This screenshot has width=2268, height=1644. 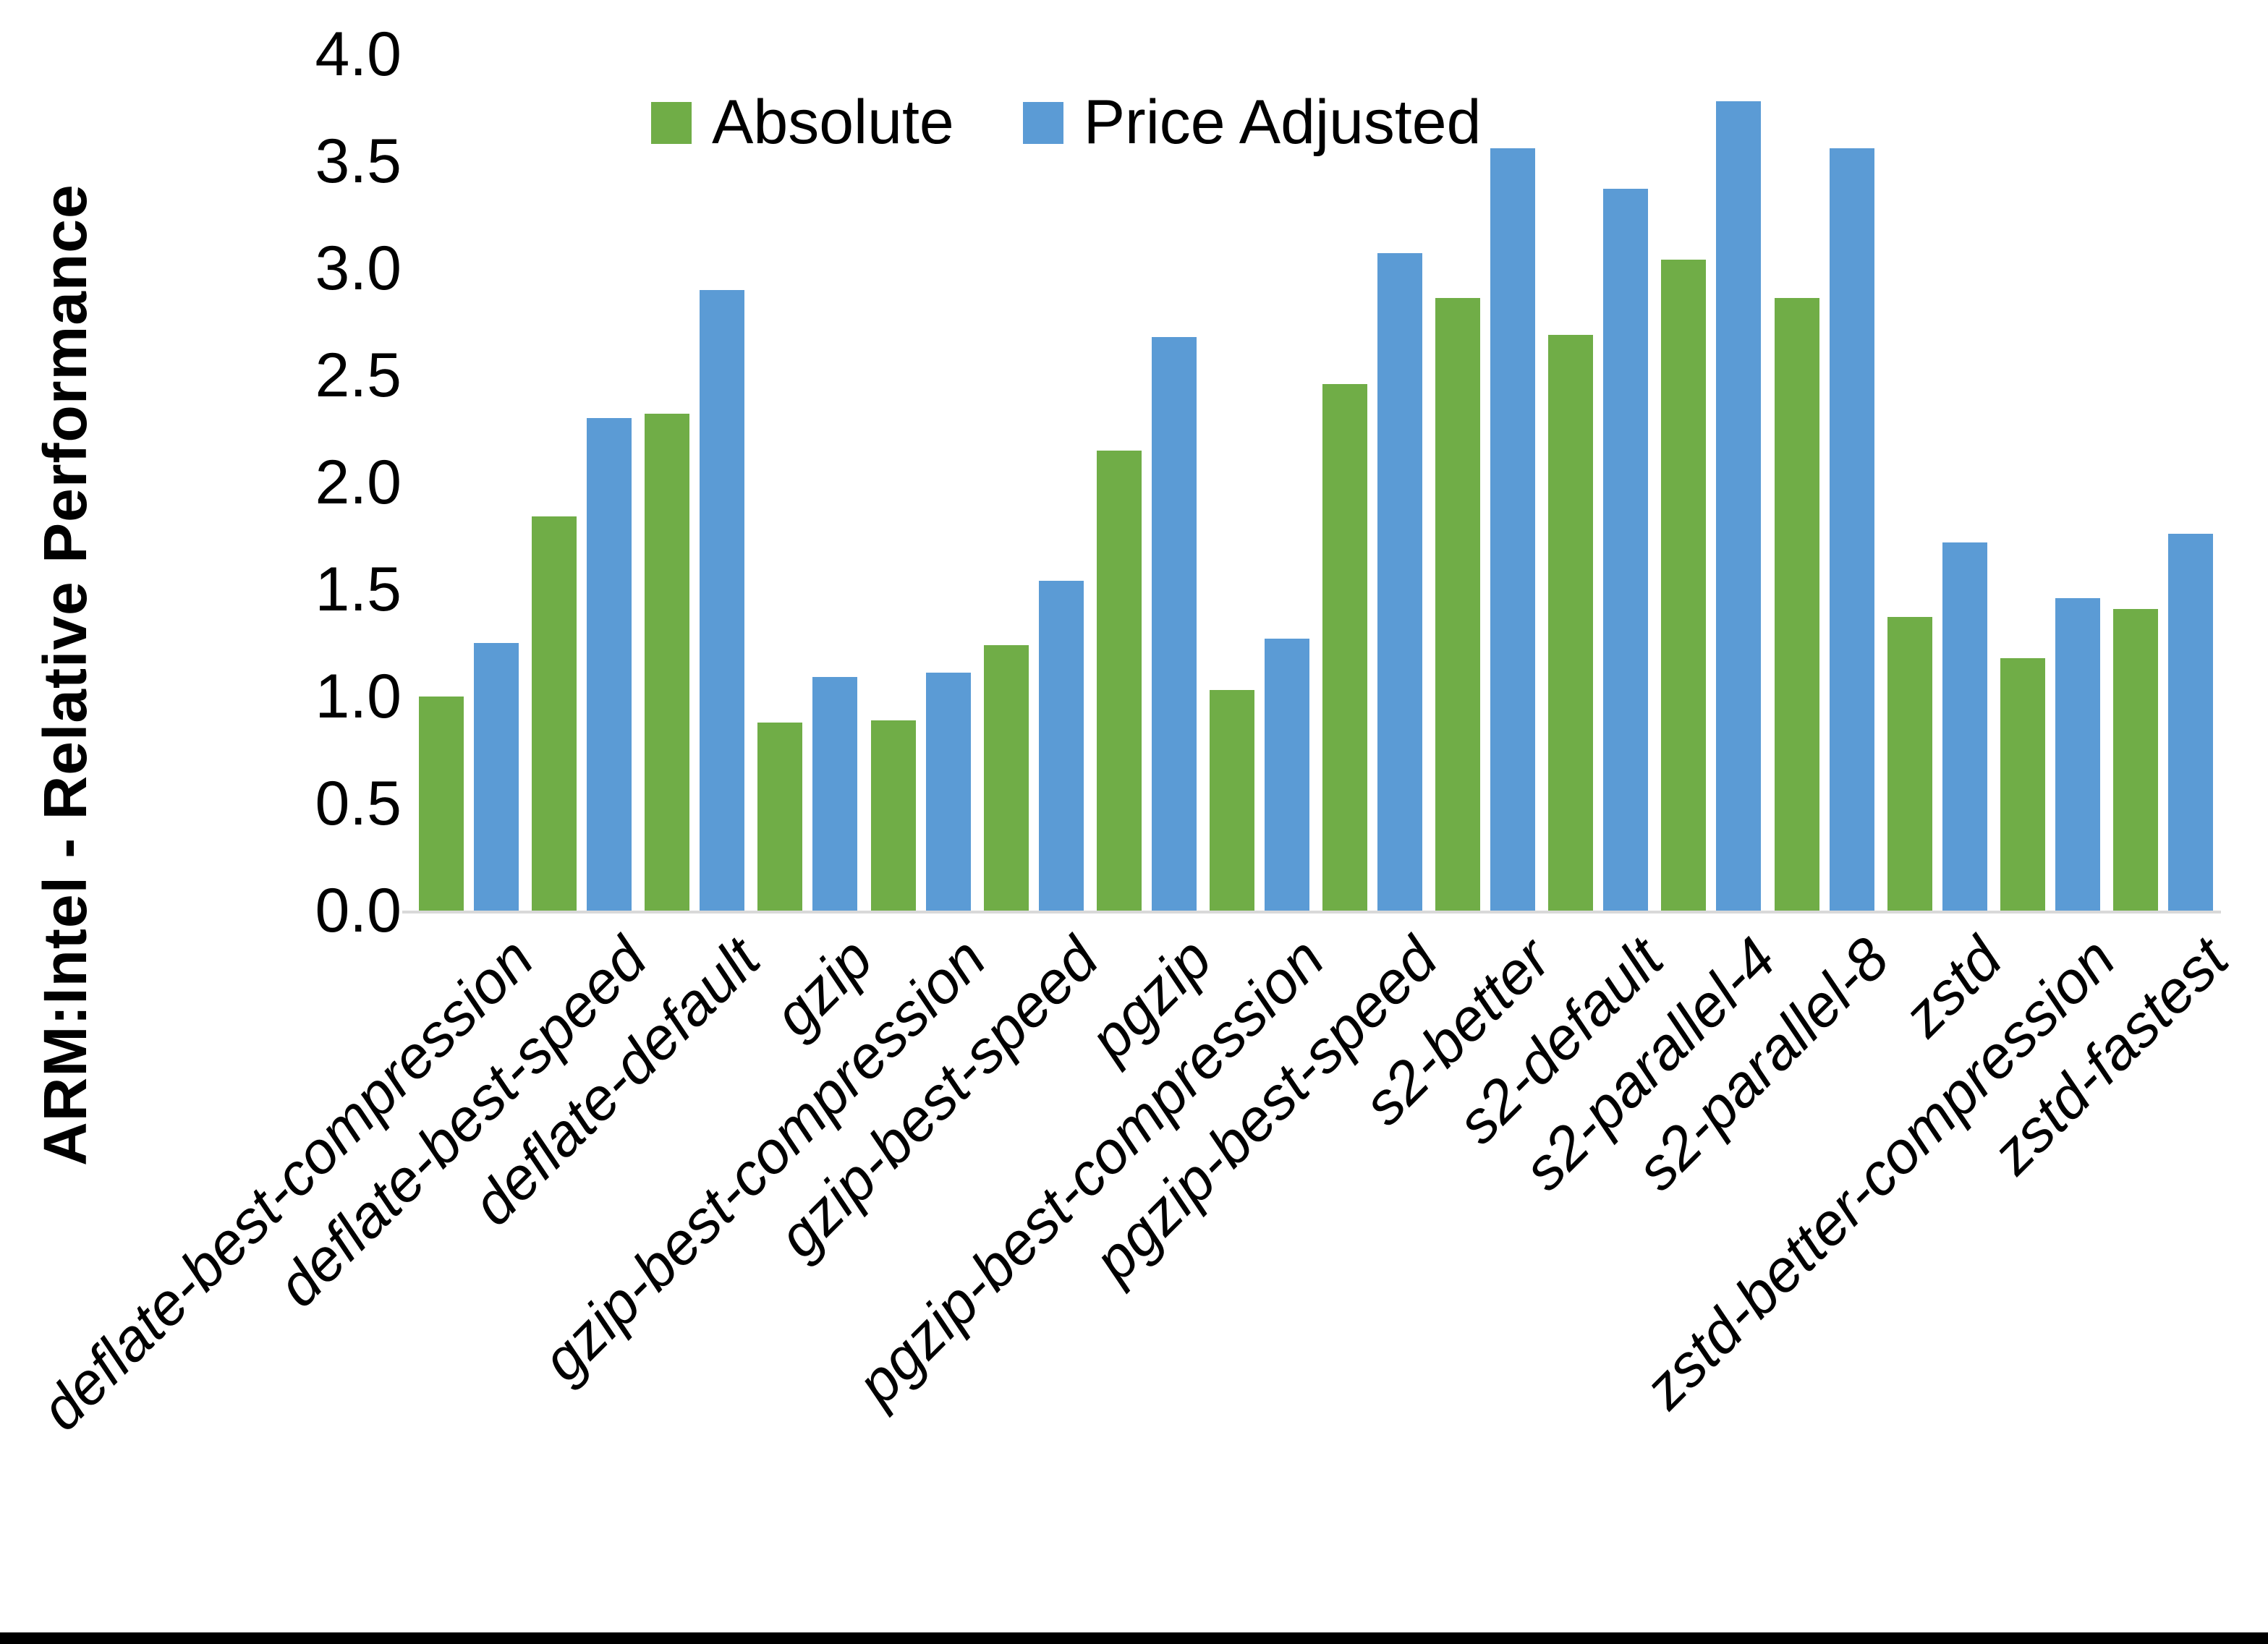 What do you see at coordinates (2135, 759) in the screenshot?
I see `bar-zstd-fastest-absolute` at bounding box center [2135, 759].